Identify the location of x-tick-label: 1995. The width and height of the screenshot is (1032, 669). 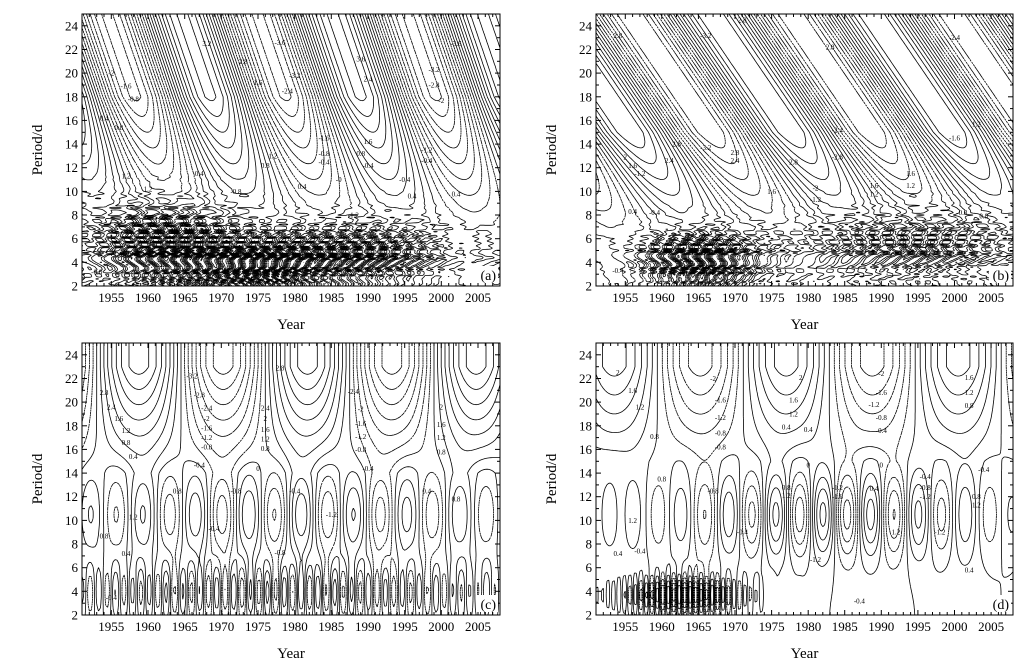
(405, 626).